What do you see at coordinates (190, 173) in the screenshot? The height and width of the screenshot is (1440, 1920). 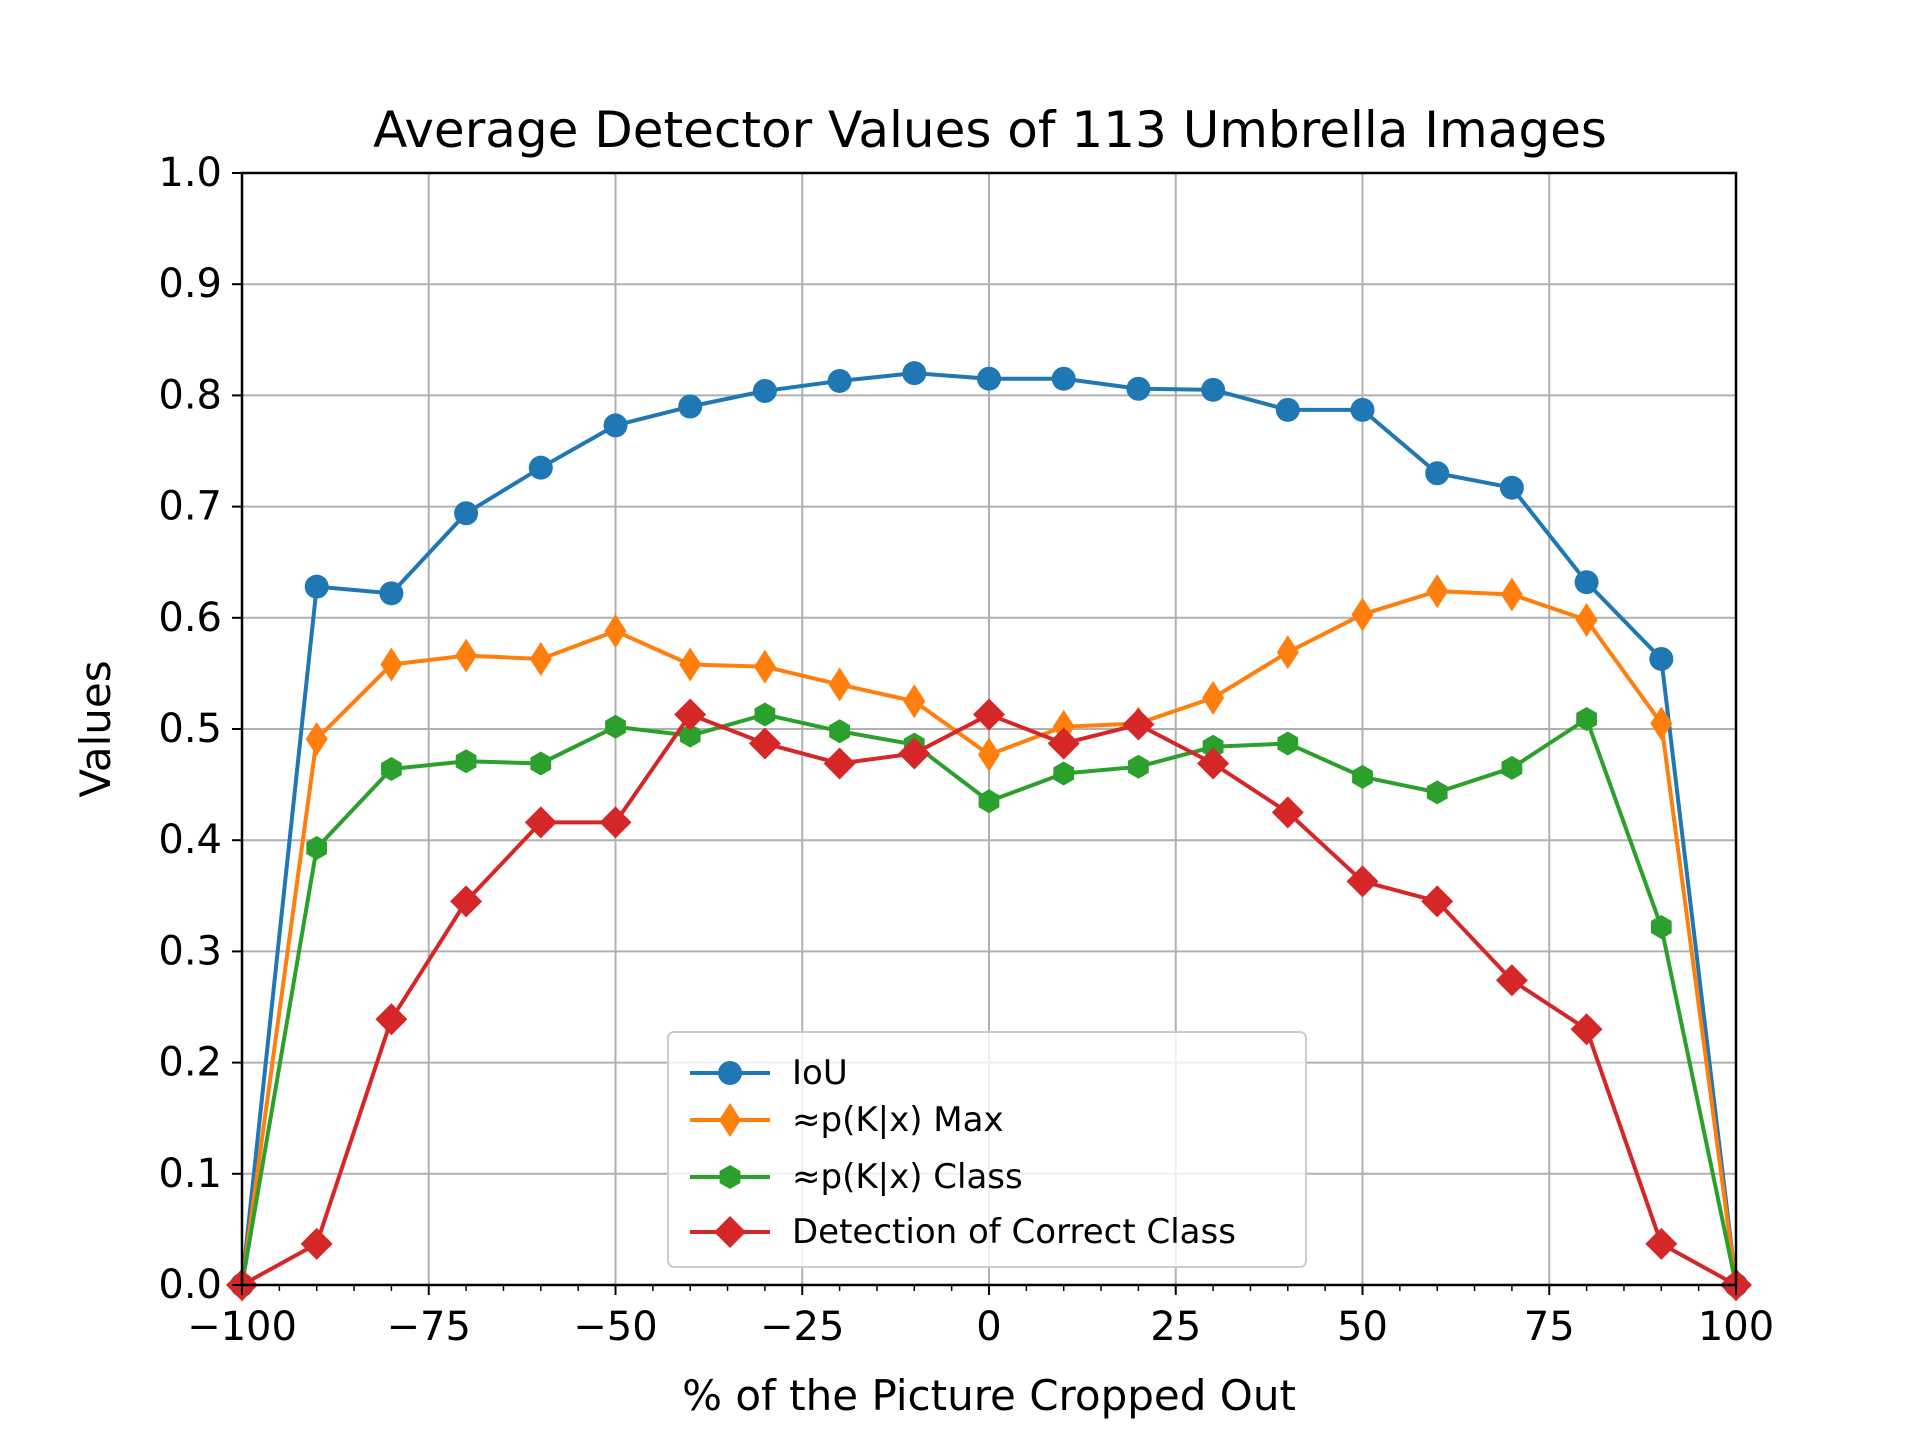 I see `y-tick-label: 1.0` at bounding box center [190, 173].